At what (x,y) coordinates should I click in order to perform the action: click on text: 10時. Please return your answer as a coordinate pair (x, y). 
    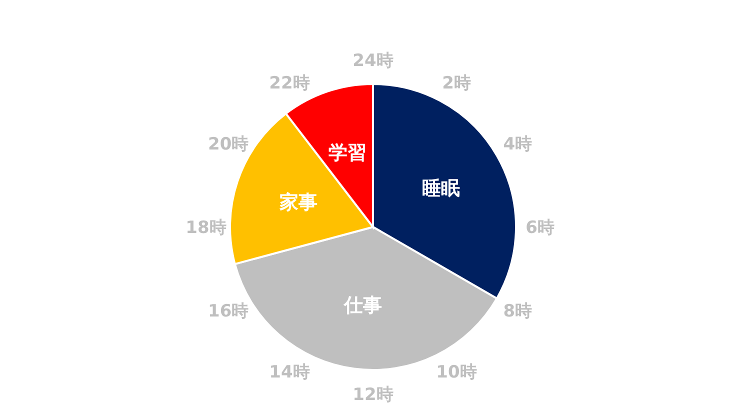
    Looking at the image, I should click on (456, 372).